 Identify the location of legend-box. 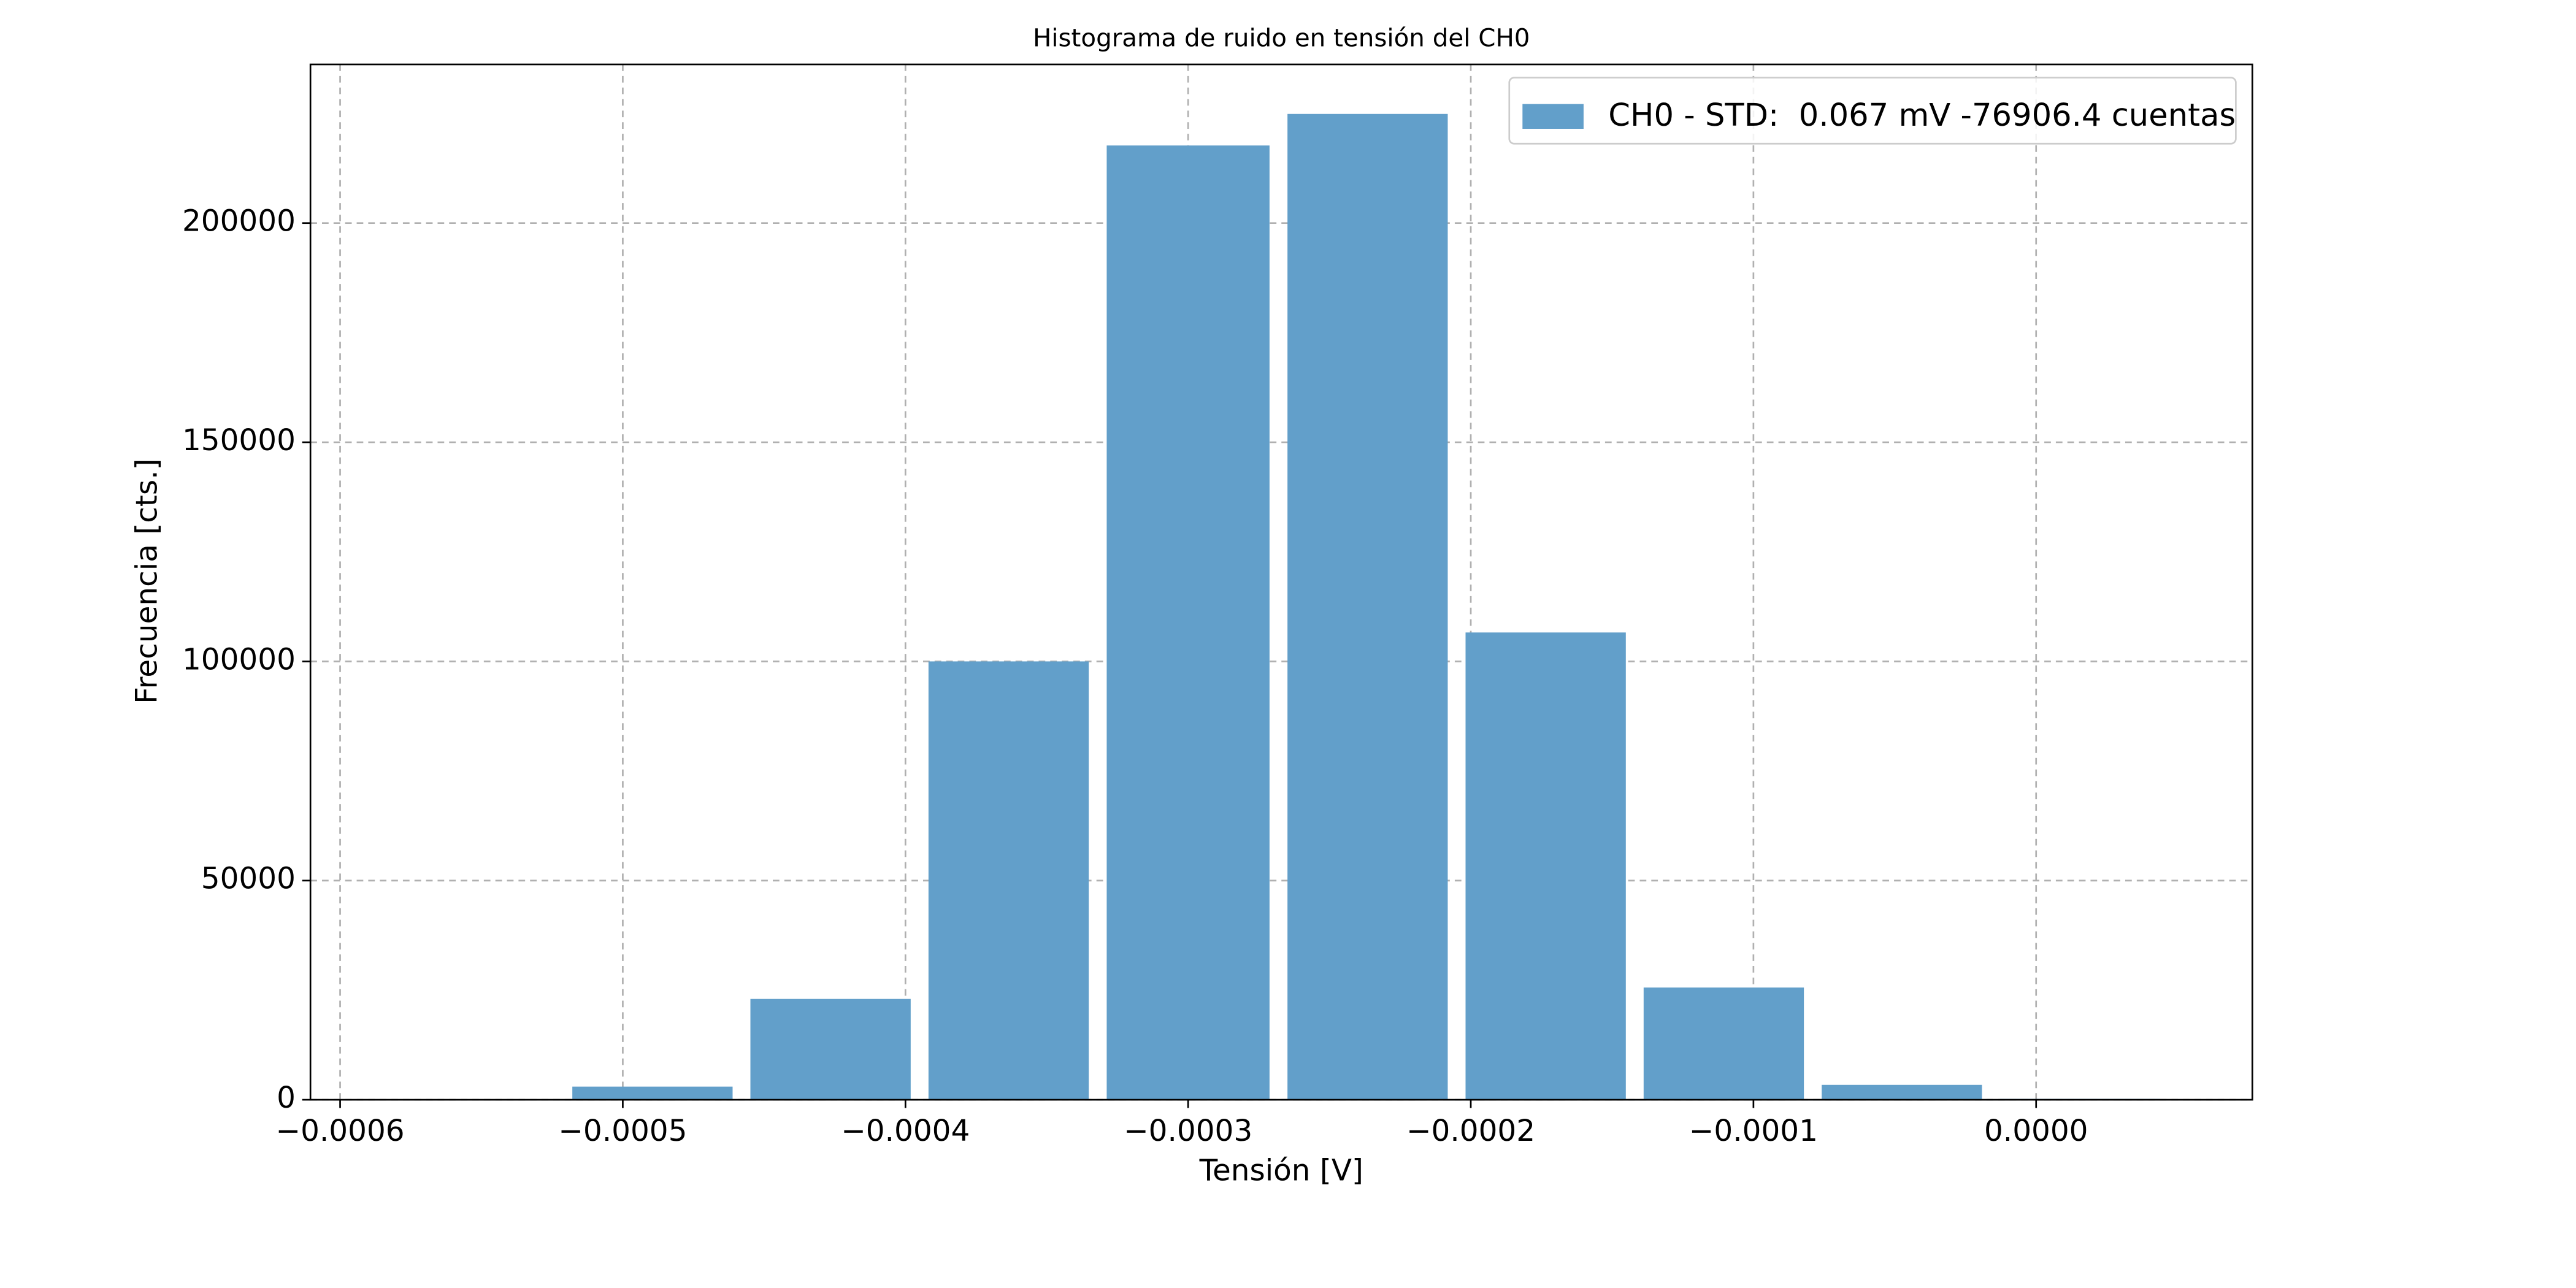
(1872, 111).